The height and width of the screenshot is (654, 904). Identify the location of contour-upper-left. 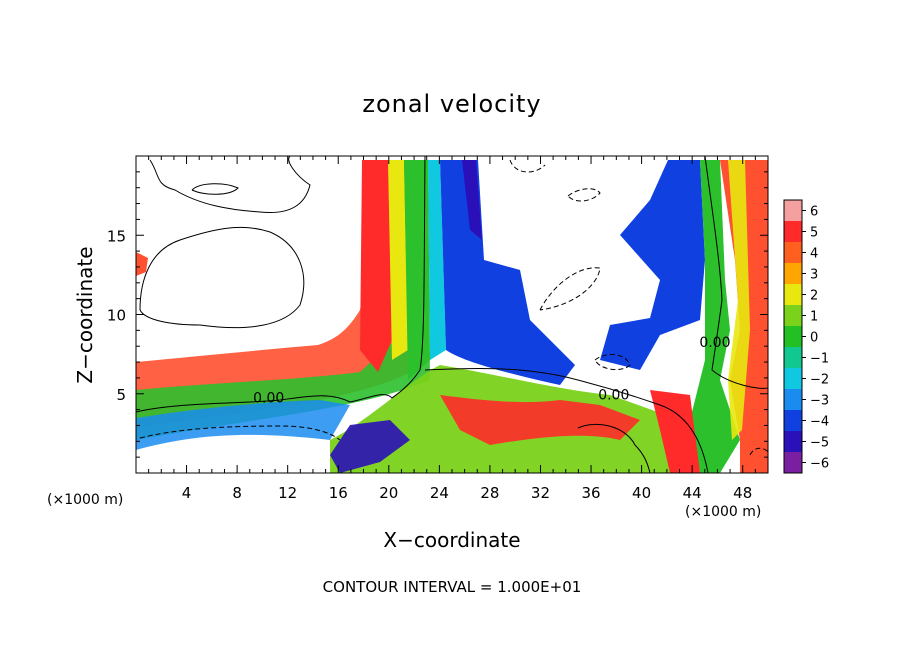
(230, 185).